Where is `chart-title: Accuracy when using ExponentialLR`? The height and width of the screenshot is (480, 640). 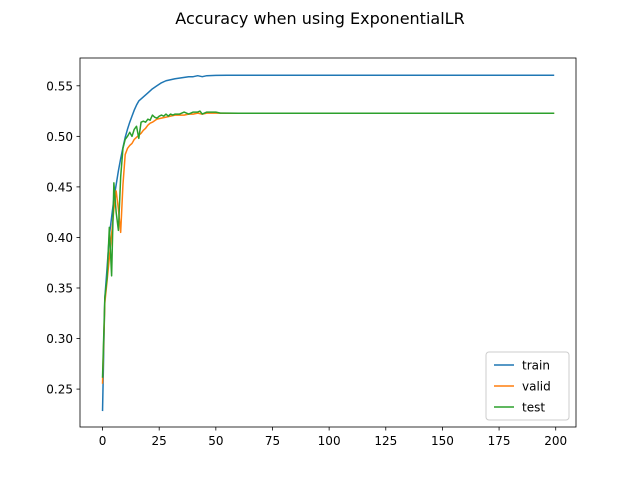
chart-title: Accuracy when using ExponentialLR is located at coordinates (319, 18).